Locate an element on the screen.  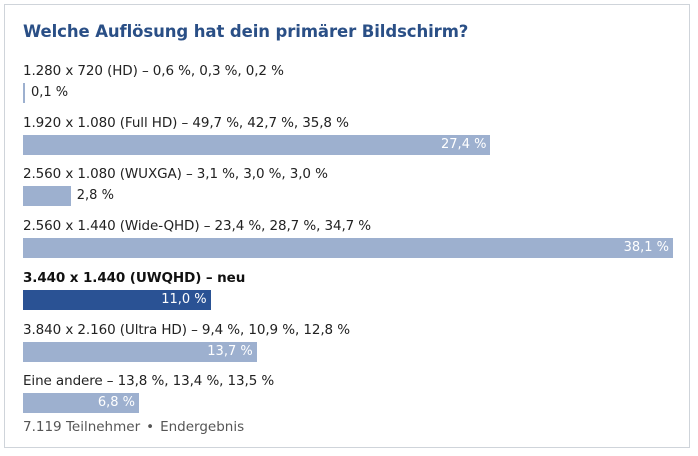
option-label: Eine andere – 13,8 %, 13,4 %, 13,5 % is located at coordinates (149, 381).